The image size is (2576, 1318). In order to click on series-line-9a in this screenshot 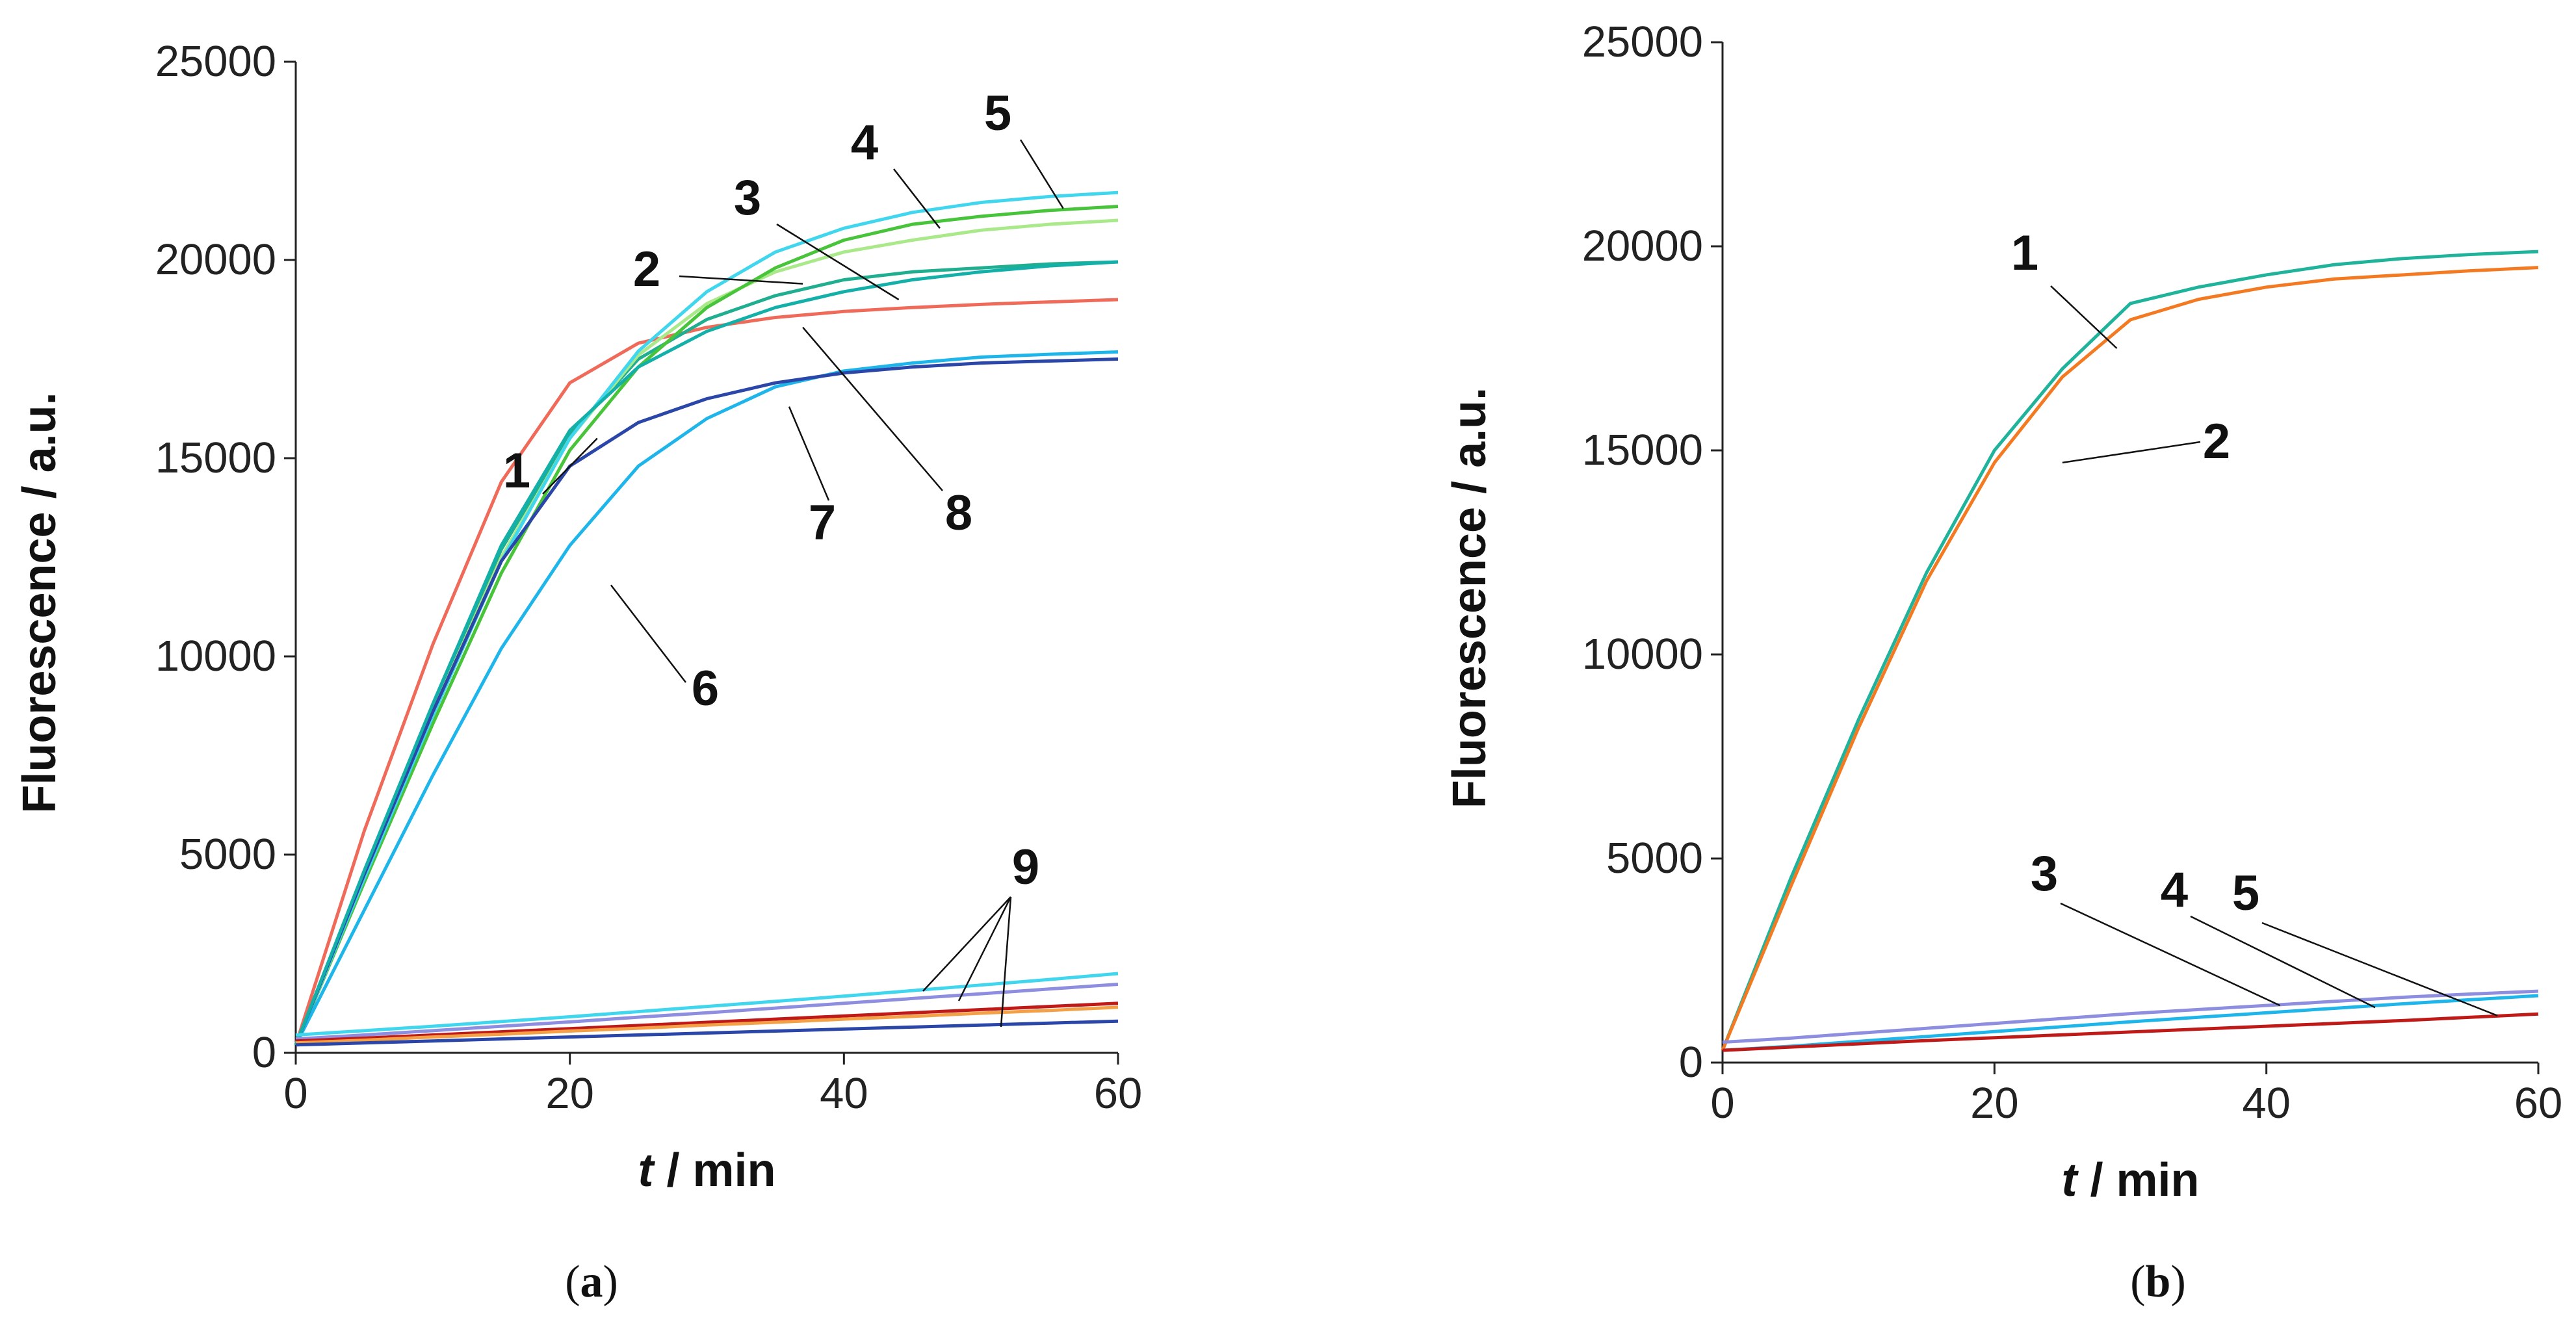, I will do `click(707, 1005)`.